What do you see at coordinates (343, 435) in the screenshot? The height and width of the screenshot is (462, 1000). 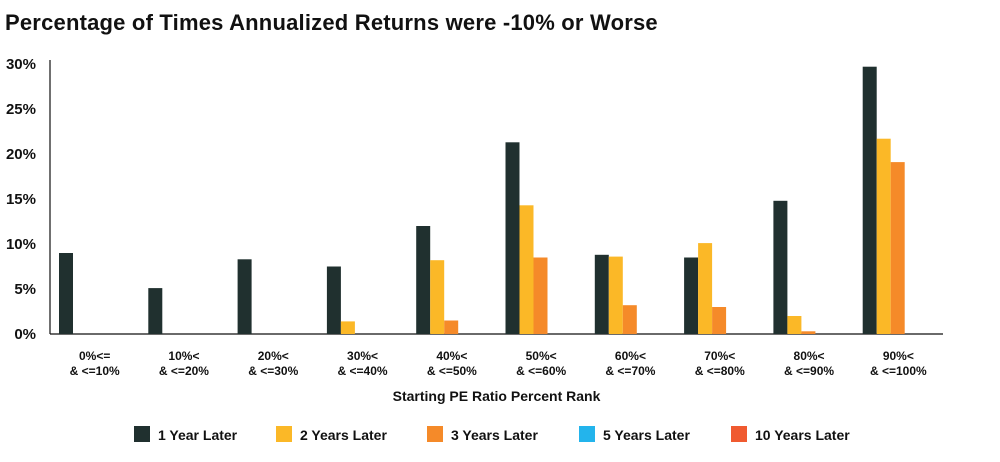 I see `legend-entry: 2 Years Later` at bounding box center [343, 435].